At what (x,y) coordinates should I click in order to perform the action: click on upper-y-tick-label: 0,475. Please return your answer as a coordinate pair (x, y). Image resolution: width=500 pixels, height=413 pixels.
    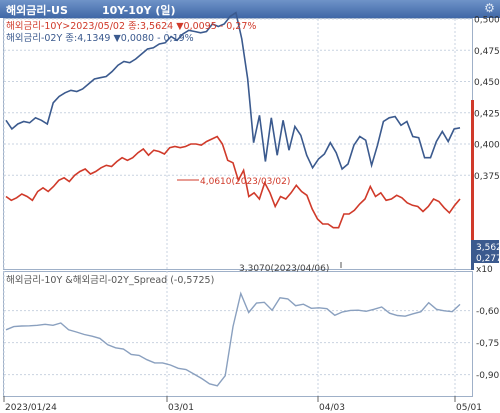
    Looking at the image, I should click on (487, 52).